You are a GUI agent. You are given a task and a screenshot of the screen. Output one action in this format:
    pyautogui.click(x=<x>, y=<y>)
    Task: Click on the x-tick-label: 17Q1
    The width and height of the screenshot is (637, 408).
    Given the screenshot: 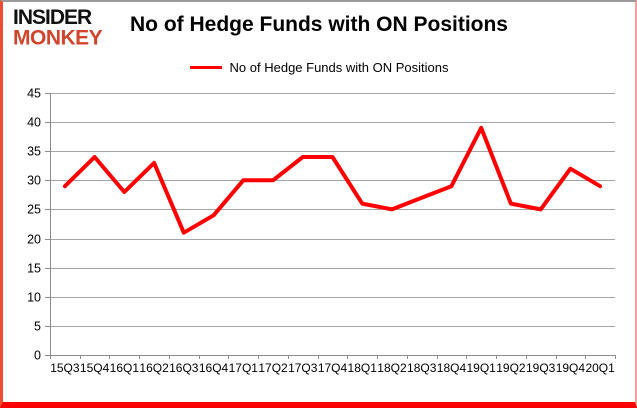 What is the action you would take?
    pyautogui.click(x=244, y=368)
    